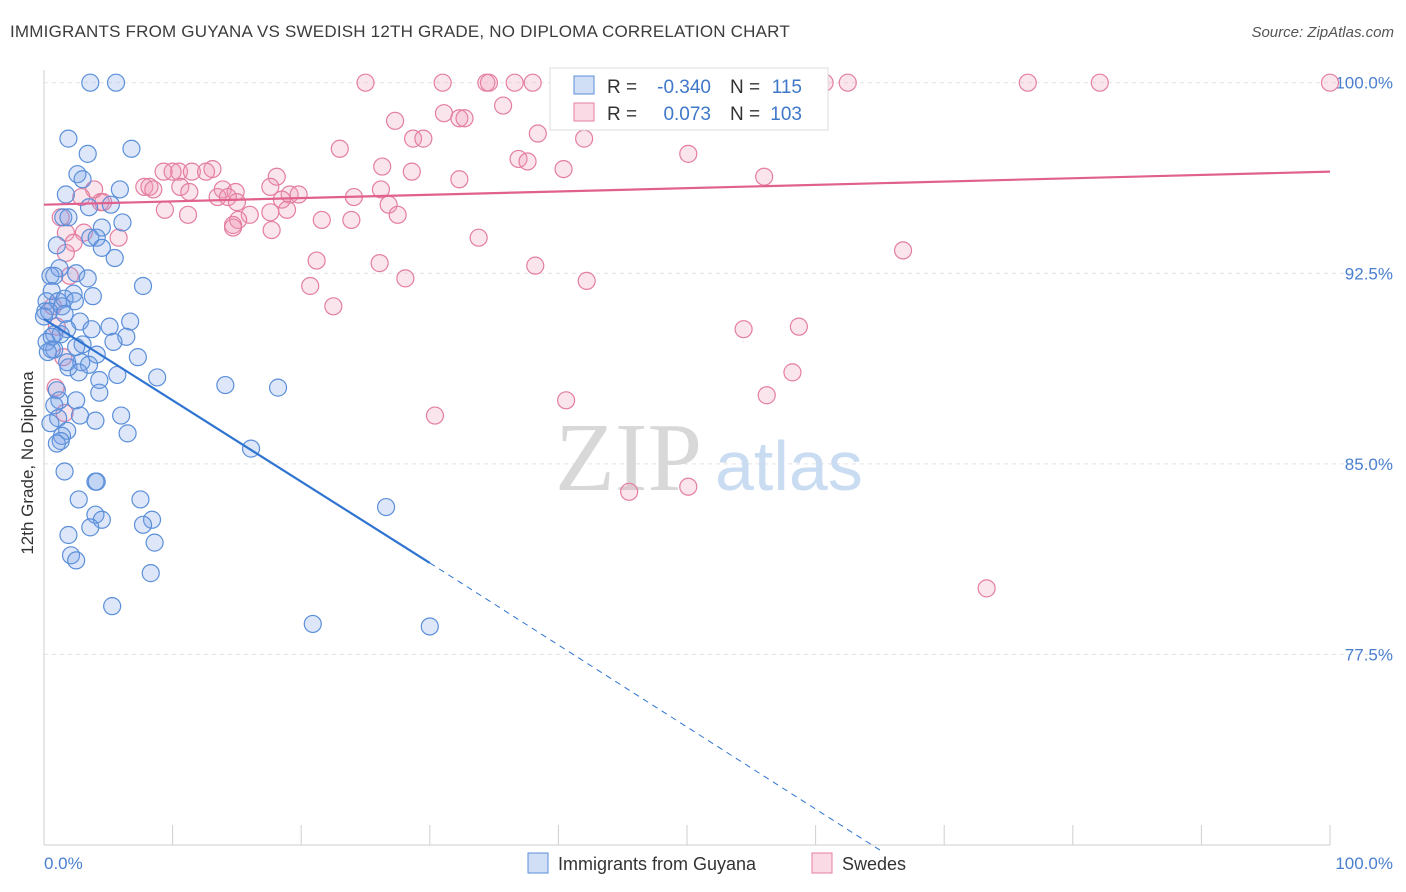 Image resolution: width=1406 pixels, height=892 pixels. I want to click on series-legend-swatch-swedes, so click(822, 863).